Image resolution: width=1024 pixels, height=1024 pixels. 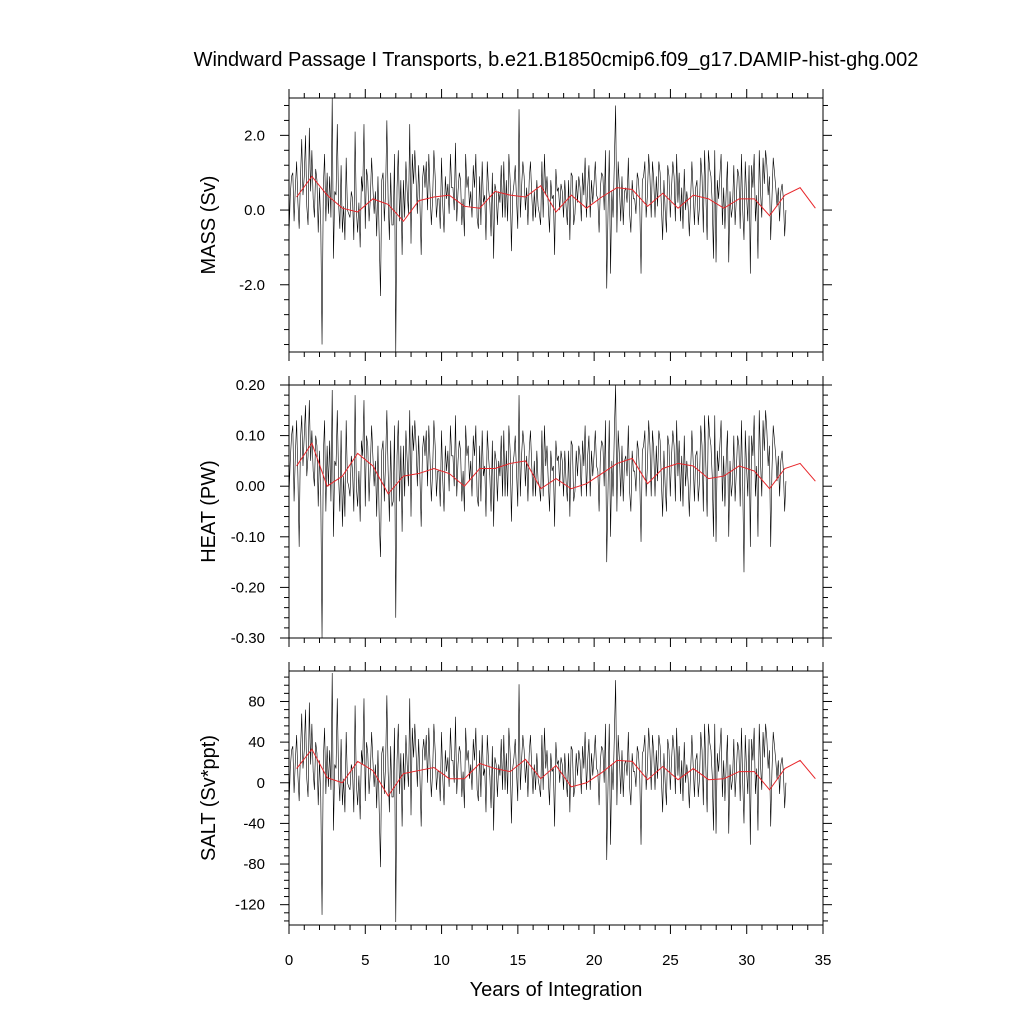 What do you see at coordinates (518, 960) in the screenshot?
I see `x-tick-label: 15` at bounding box center [518, 960].